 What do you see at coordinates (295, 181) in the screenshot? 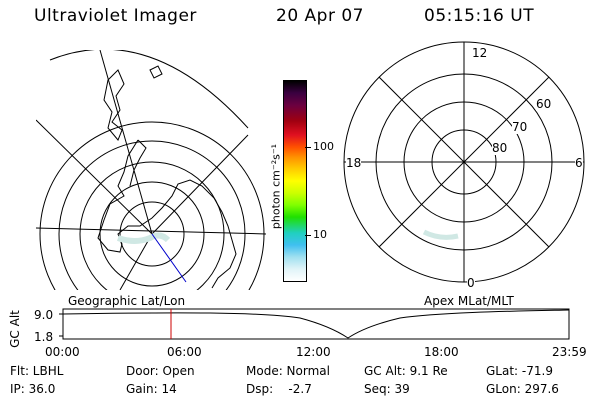
I see `colorbar` at bounding box center [295, 181].